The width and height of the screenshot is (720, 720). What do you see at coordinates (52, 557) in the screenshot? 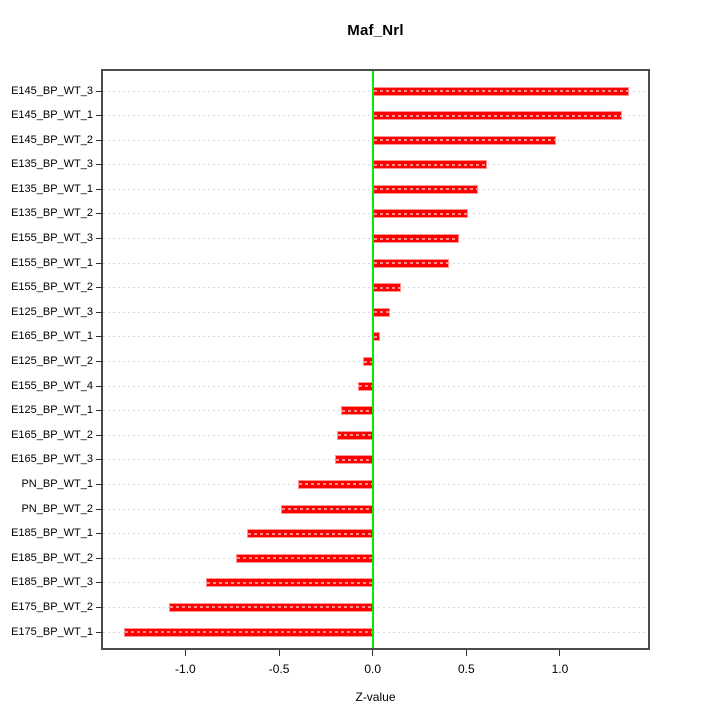
I see `y-axis-label: E185_BP_WT_2` at bounding box center [52, 557].